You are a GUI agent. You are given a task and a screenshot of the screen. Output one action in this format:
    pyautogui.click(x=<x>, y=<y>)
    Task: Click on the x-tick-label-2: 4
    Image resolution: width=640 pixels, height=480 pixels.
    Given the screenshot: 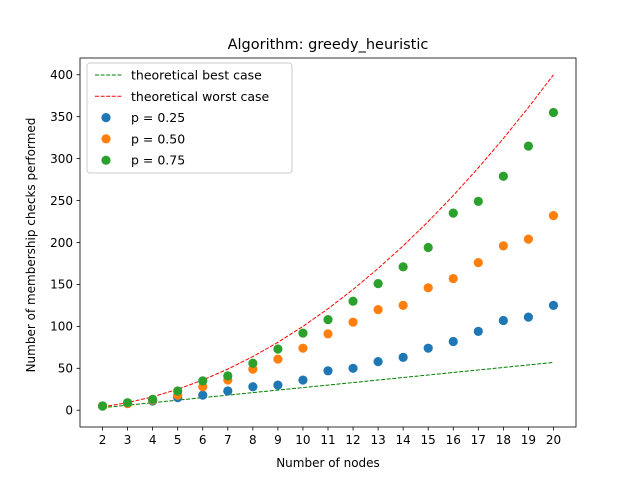 What is the action you would take?
    pyautogui.click(x=153, y=440)
    